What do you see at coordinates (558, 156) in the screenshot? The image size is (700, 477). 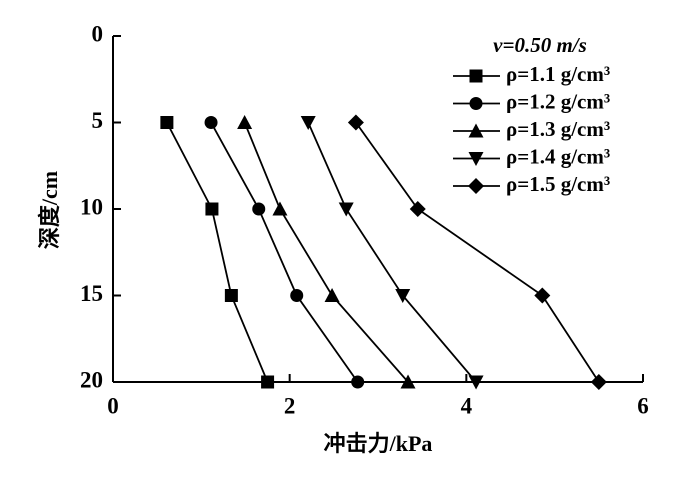 I see `legend-label: ρ=1.4 g/cm³` at bounding box center [558, 156].